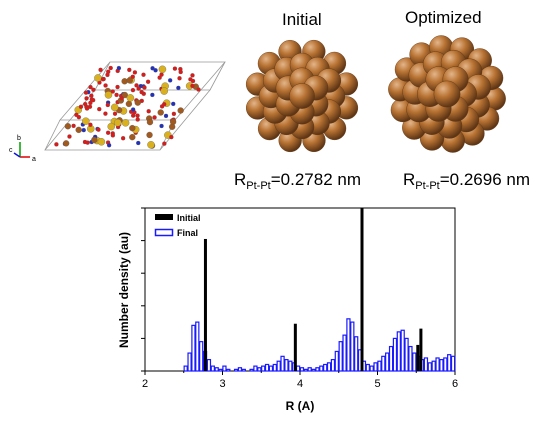 Image resolution: width=550 pixels, height=423 pixels. I want to click on axis-a-label: a, so click(34, 159).